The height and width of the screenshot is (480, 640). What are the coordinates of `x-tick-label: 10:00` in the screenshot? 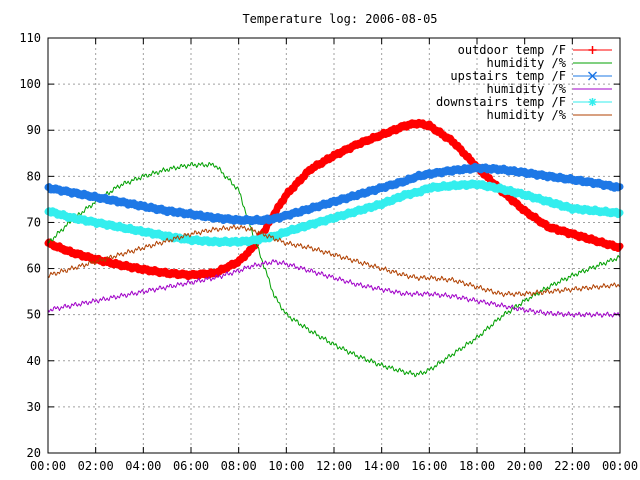 It's located at (286, 466).